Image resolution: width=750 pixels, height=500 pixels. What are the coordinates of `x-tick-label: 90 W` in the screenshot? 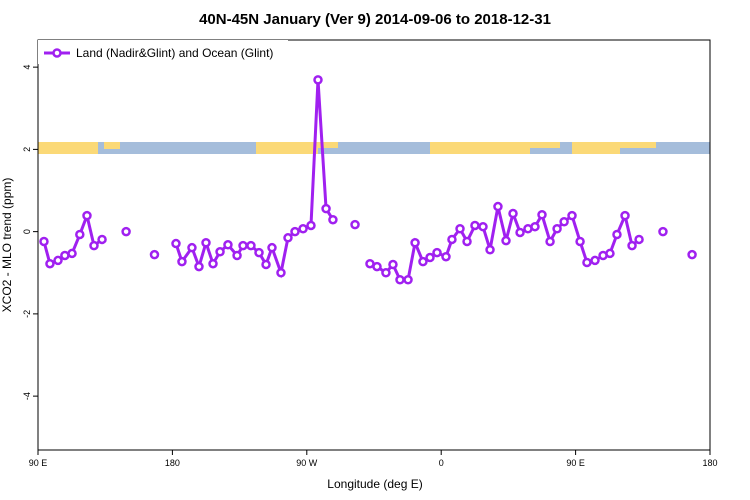 It's located at (307, 463).